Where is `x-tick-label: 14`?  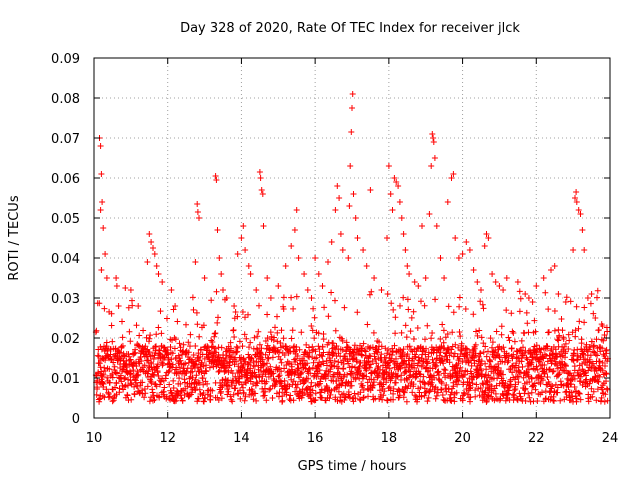
x-tick-label: 14 is located at coordinates (241, 438).